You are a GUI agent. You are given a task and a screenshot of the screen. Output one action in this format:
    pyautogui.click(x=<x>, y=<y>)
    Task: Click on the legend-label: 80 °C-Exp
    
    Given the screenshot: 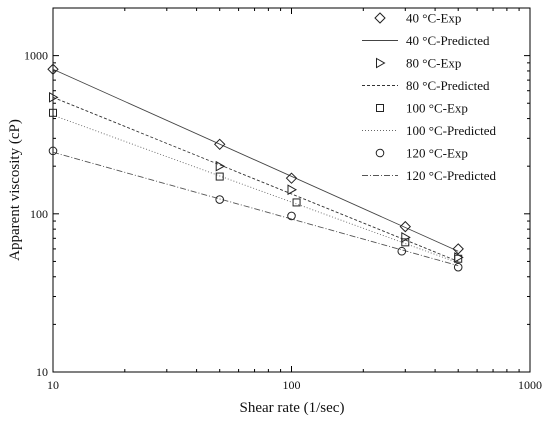 What is the action you would take?
    pyautogui.click(x=433, y=63)
    